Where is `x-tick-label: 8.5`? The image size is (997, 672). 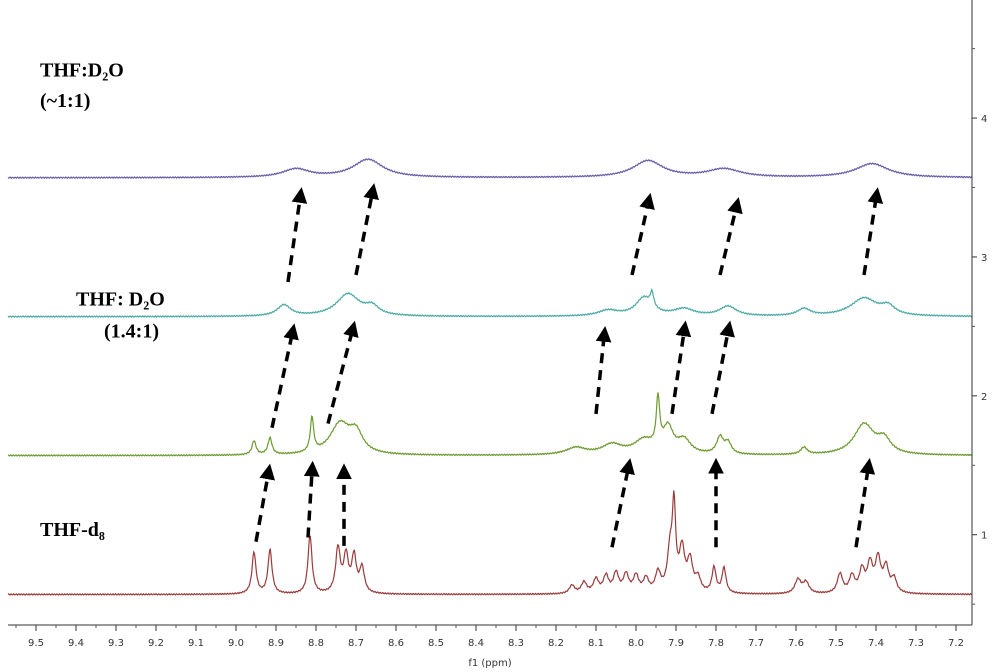
x-tick-label: 8.5 is located at coordinates (436, 643).